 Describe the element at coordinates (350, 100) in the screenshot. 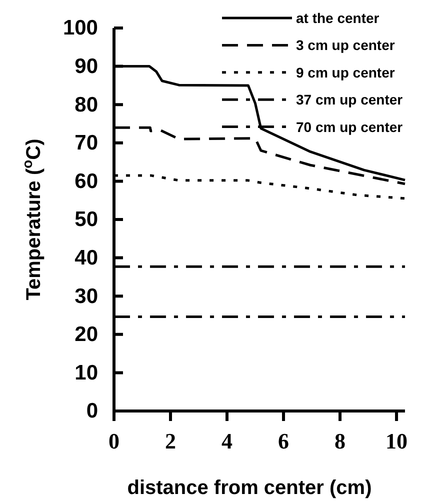

I see `legend-label: 37 cm up center` at that location.